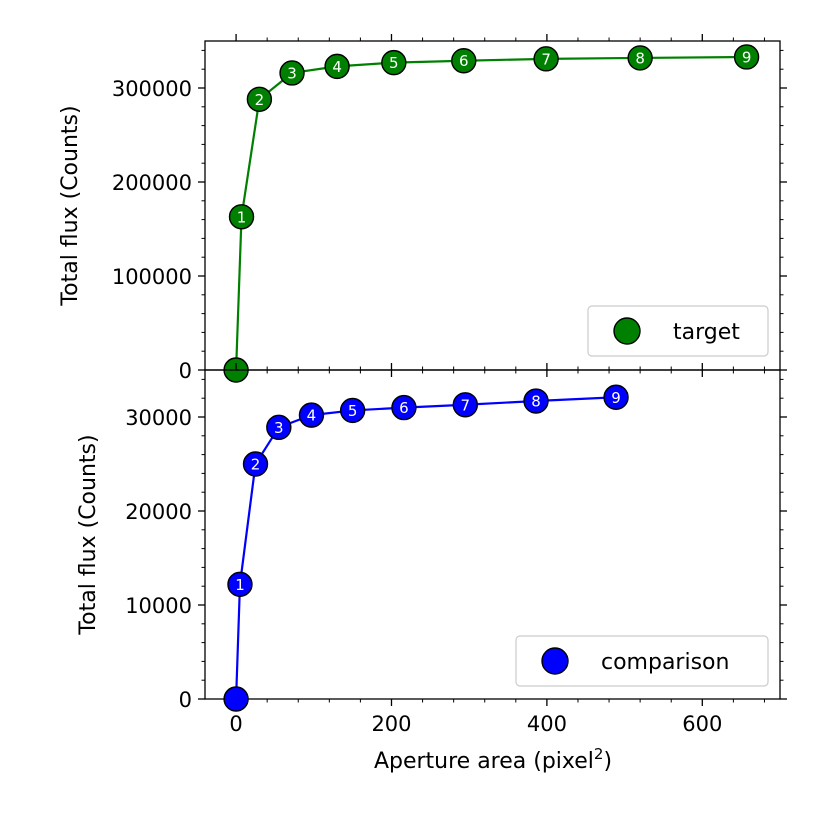  Describe the element at coordinates (152, 277) in the screenshot. I see `y-tick-label: 100000` at that location.